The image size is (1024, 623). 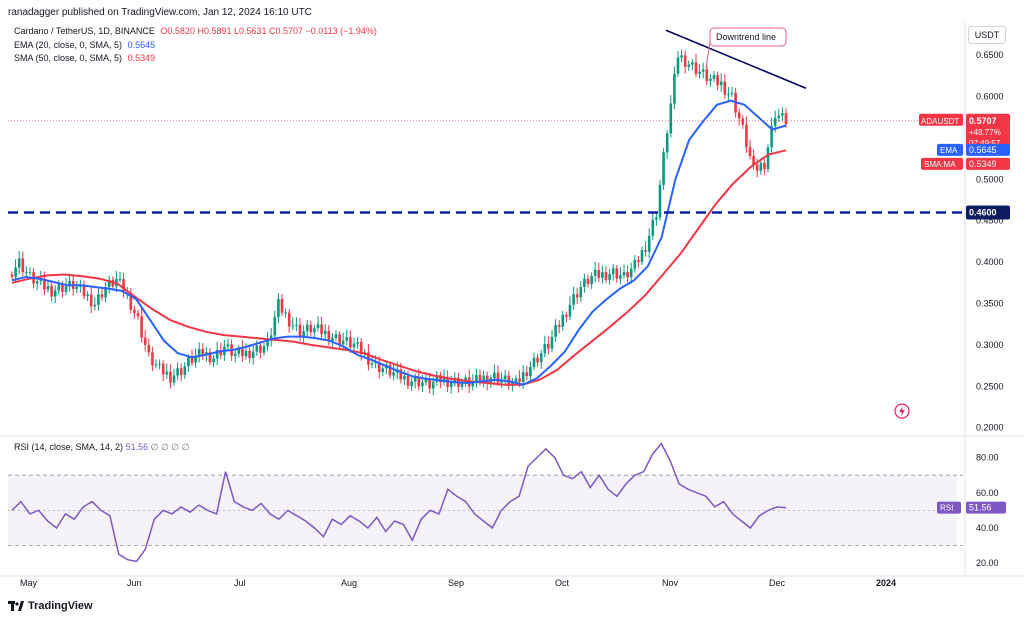 I want to click on downtrend-label: Downtrend line, so click(x=746, y=37).